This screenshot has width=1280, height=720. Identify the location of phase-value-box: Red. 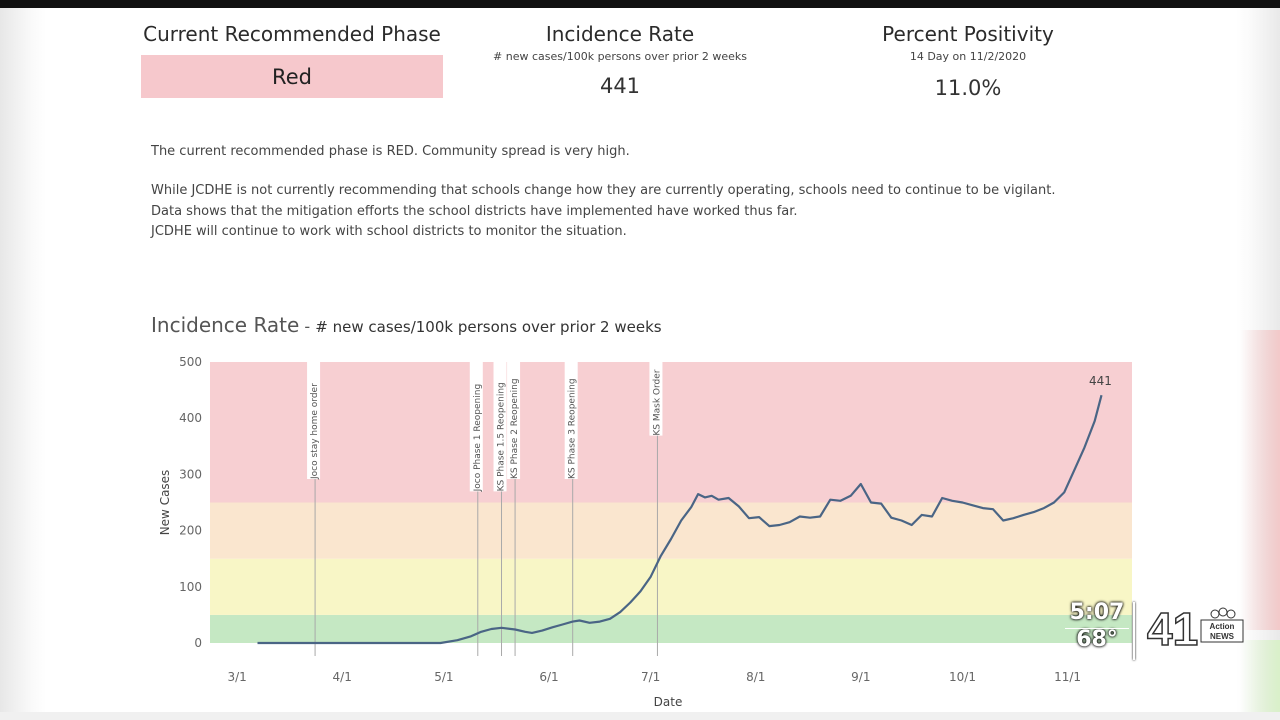
(292, 76).